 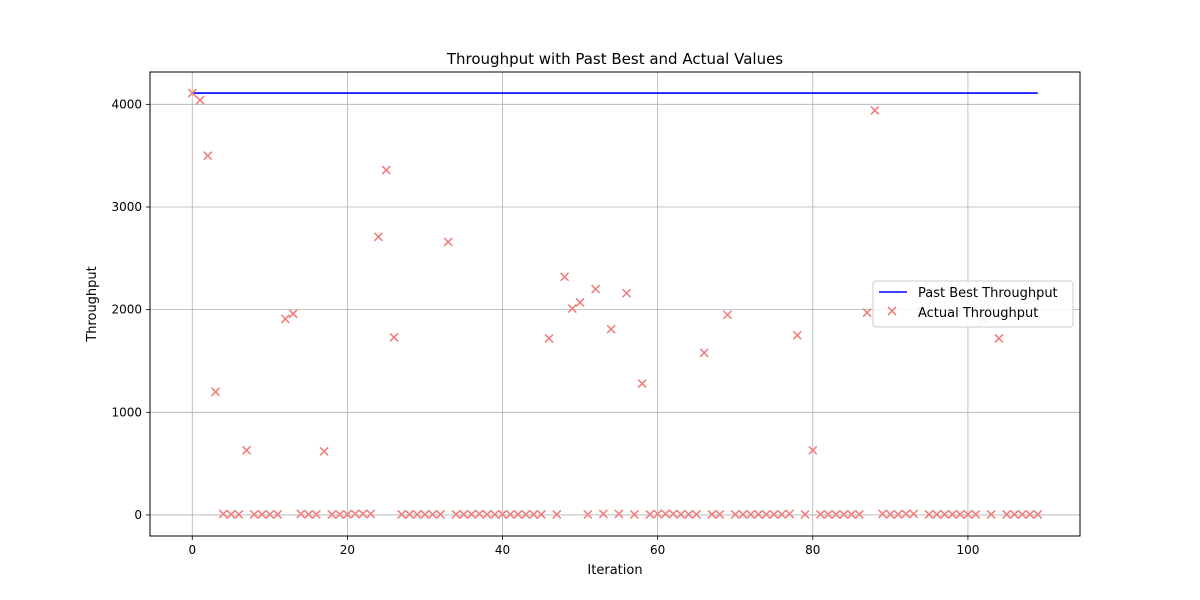 What do you see at coordinates (614, 570) in the screenshot?
I see `x-axis-label: Iteration` at bounding box center [614, 570].